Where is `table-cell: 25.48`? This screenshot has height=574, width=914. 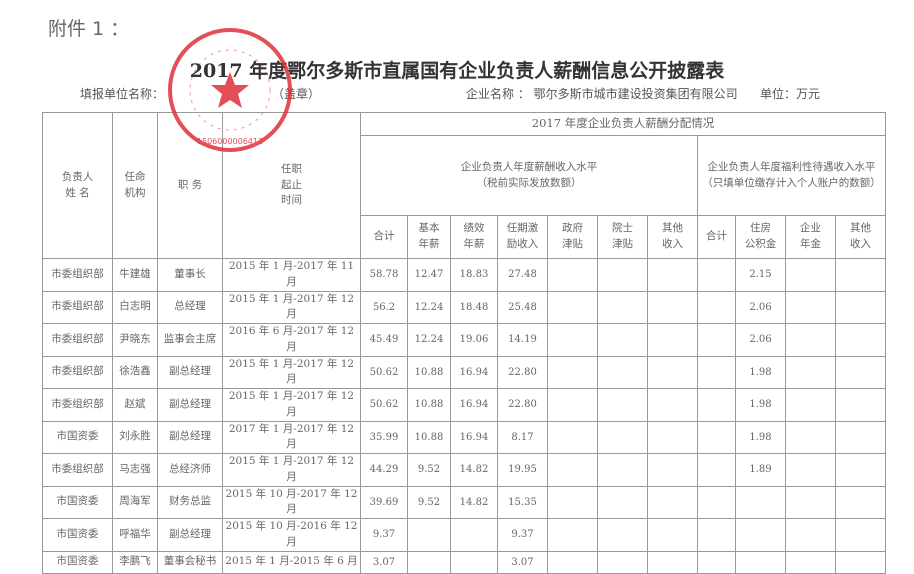 table-cell: 25.48 is located at coordinates (522, 307).